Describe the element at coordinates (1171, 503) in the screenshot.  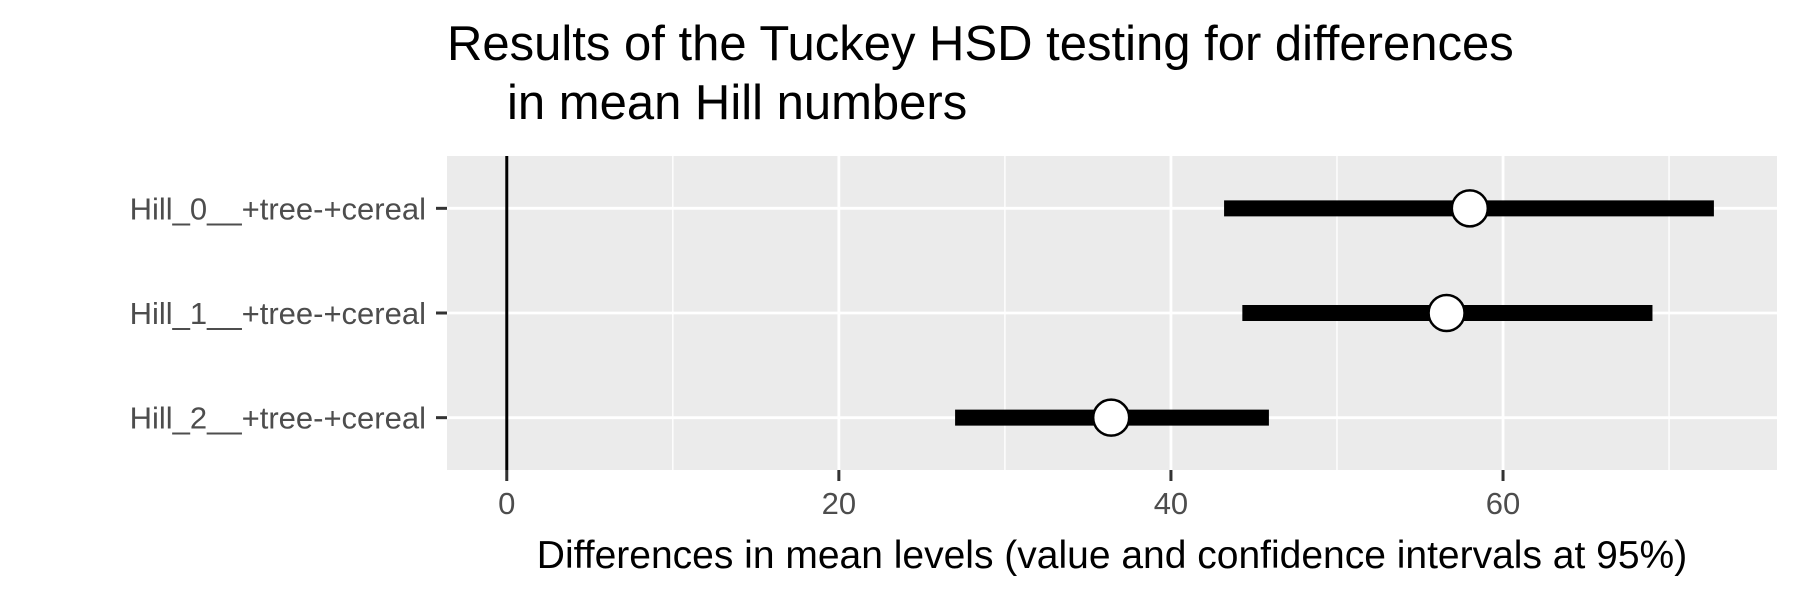
I see `x-tick-label-40: 40` at that location.